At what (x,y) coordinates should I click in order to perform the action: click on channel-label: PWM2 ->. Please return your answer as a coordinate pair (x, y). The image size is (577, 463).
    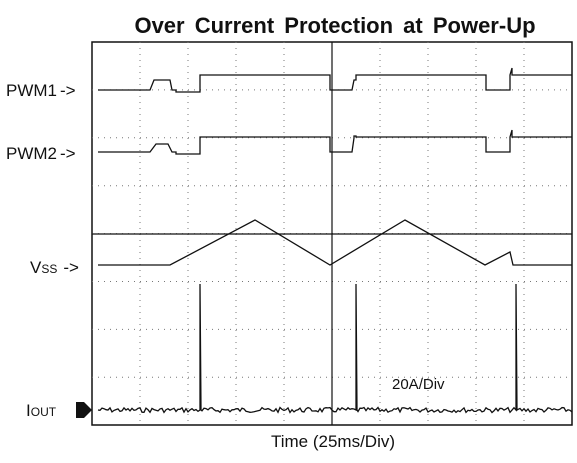
    Looking at the image, I should click on (41, 153).